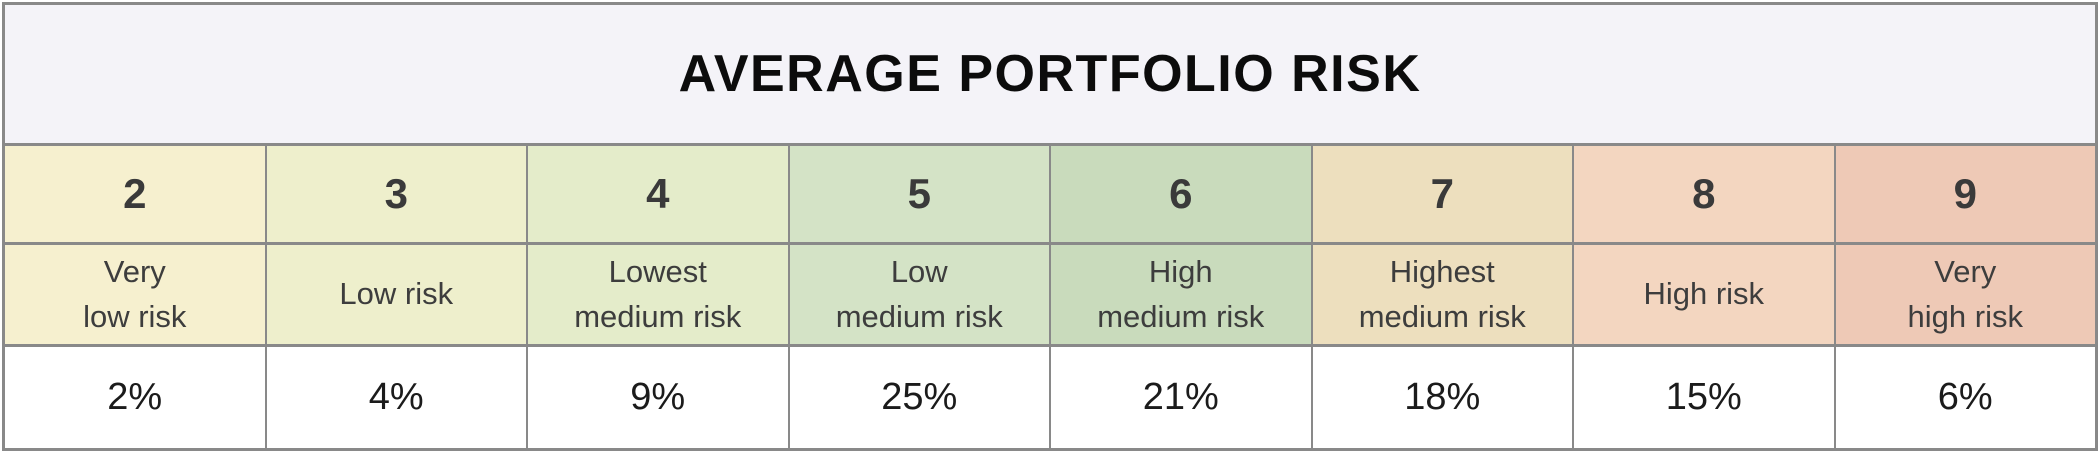 The image size is (2100, 453). Describe the element at coordinates (919, 294) in the screenshot. I see `risk-label-cell-5: Low medium risk` at that location.